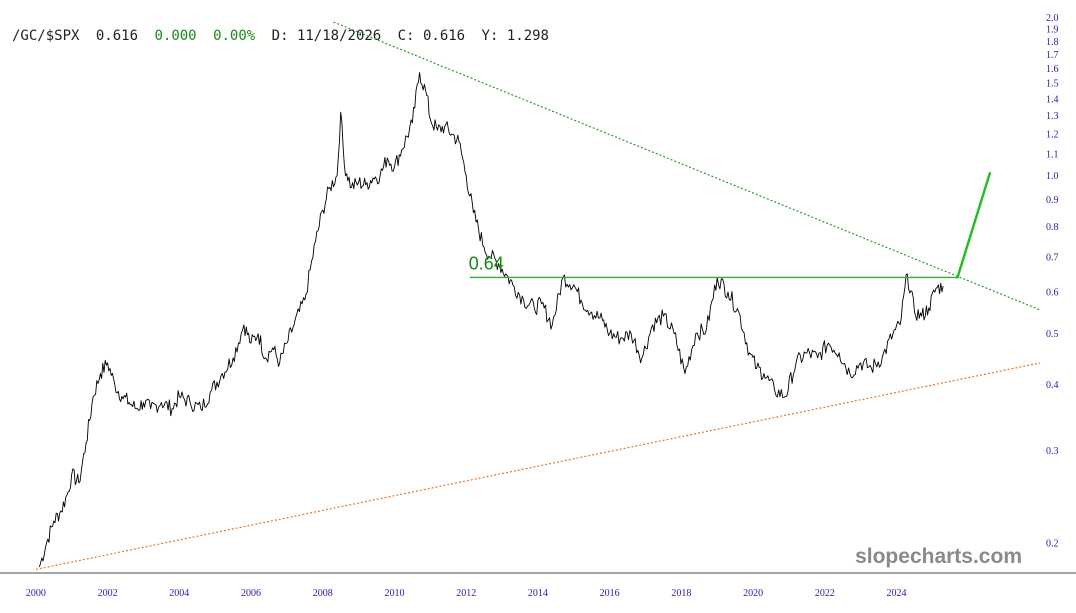 This screenshot has width=1076, height=613. I want to click on header-close: C: 0.616, so click(431, 36).